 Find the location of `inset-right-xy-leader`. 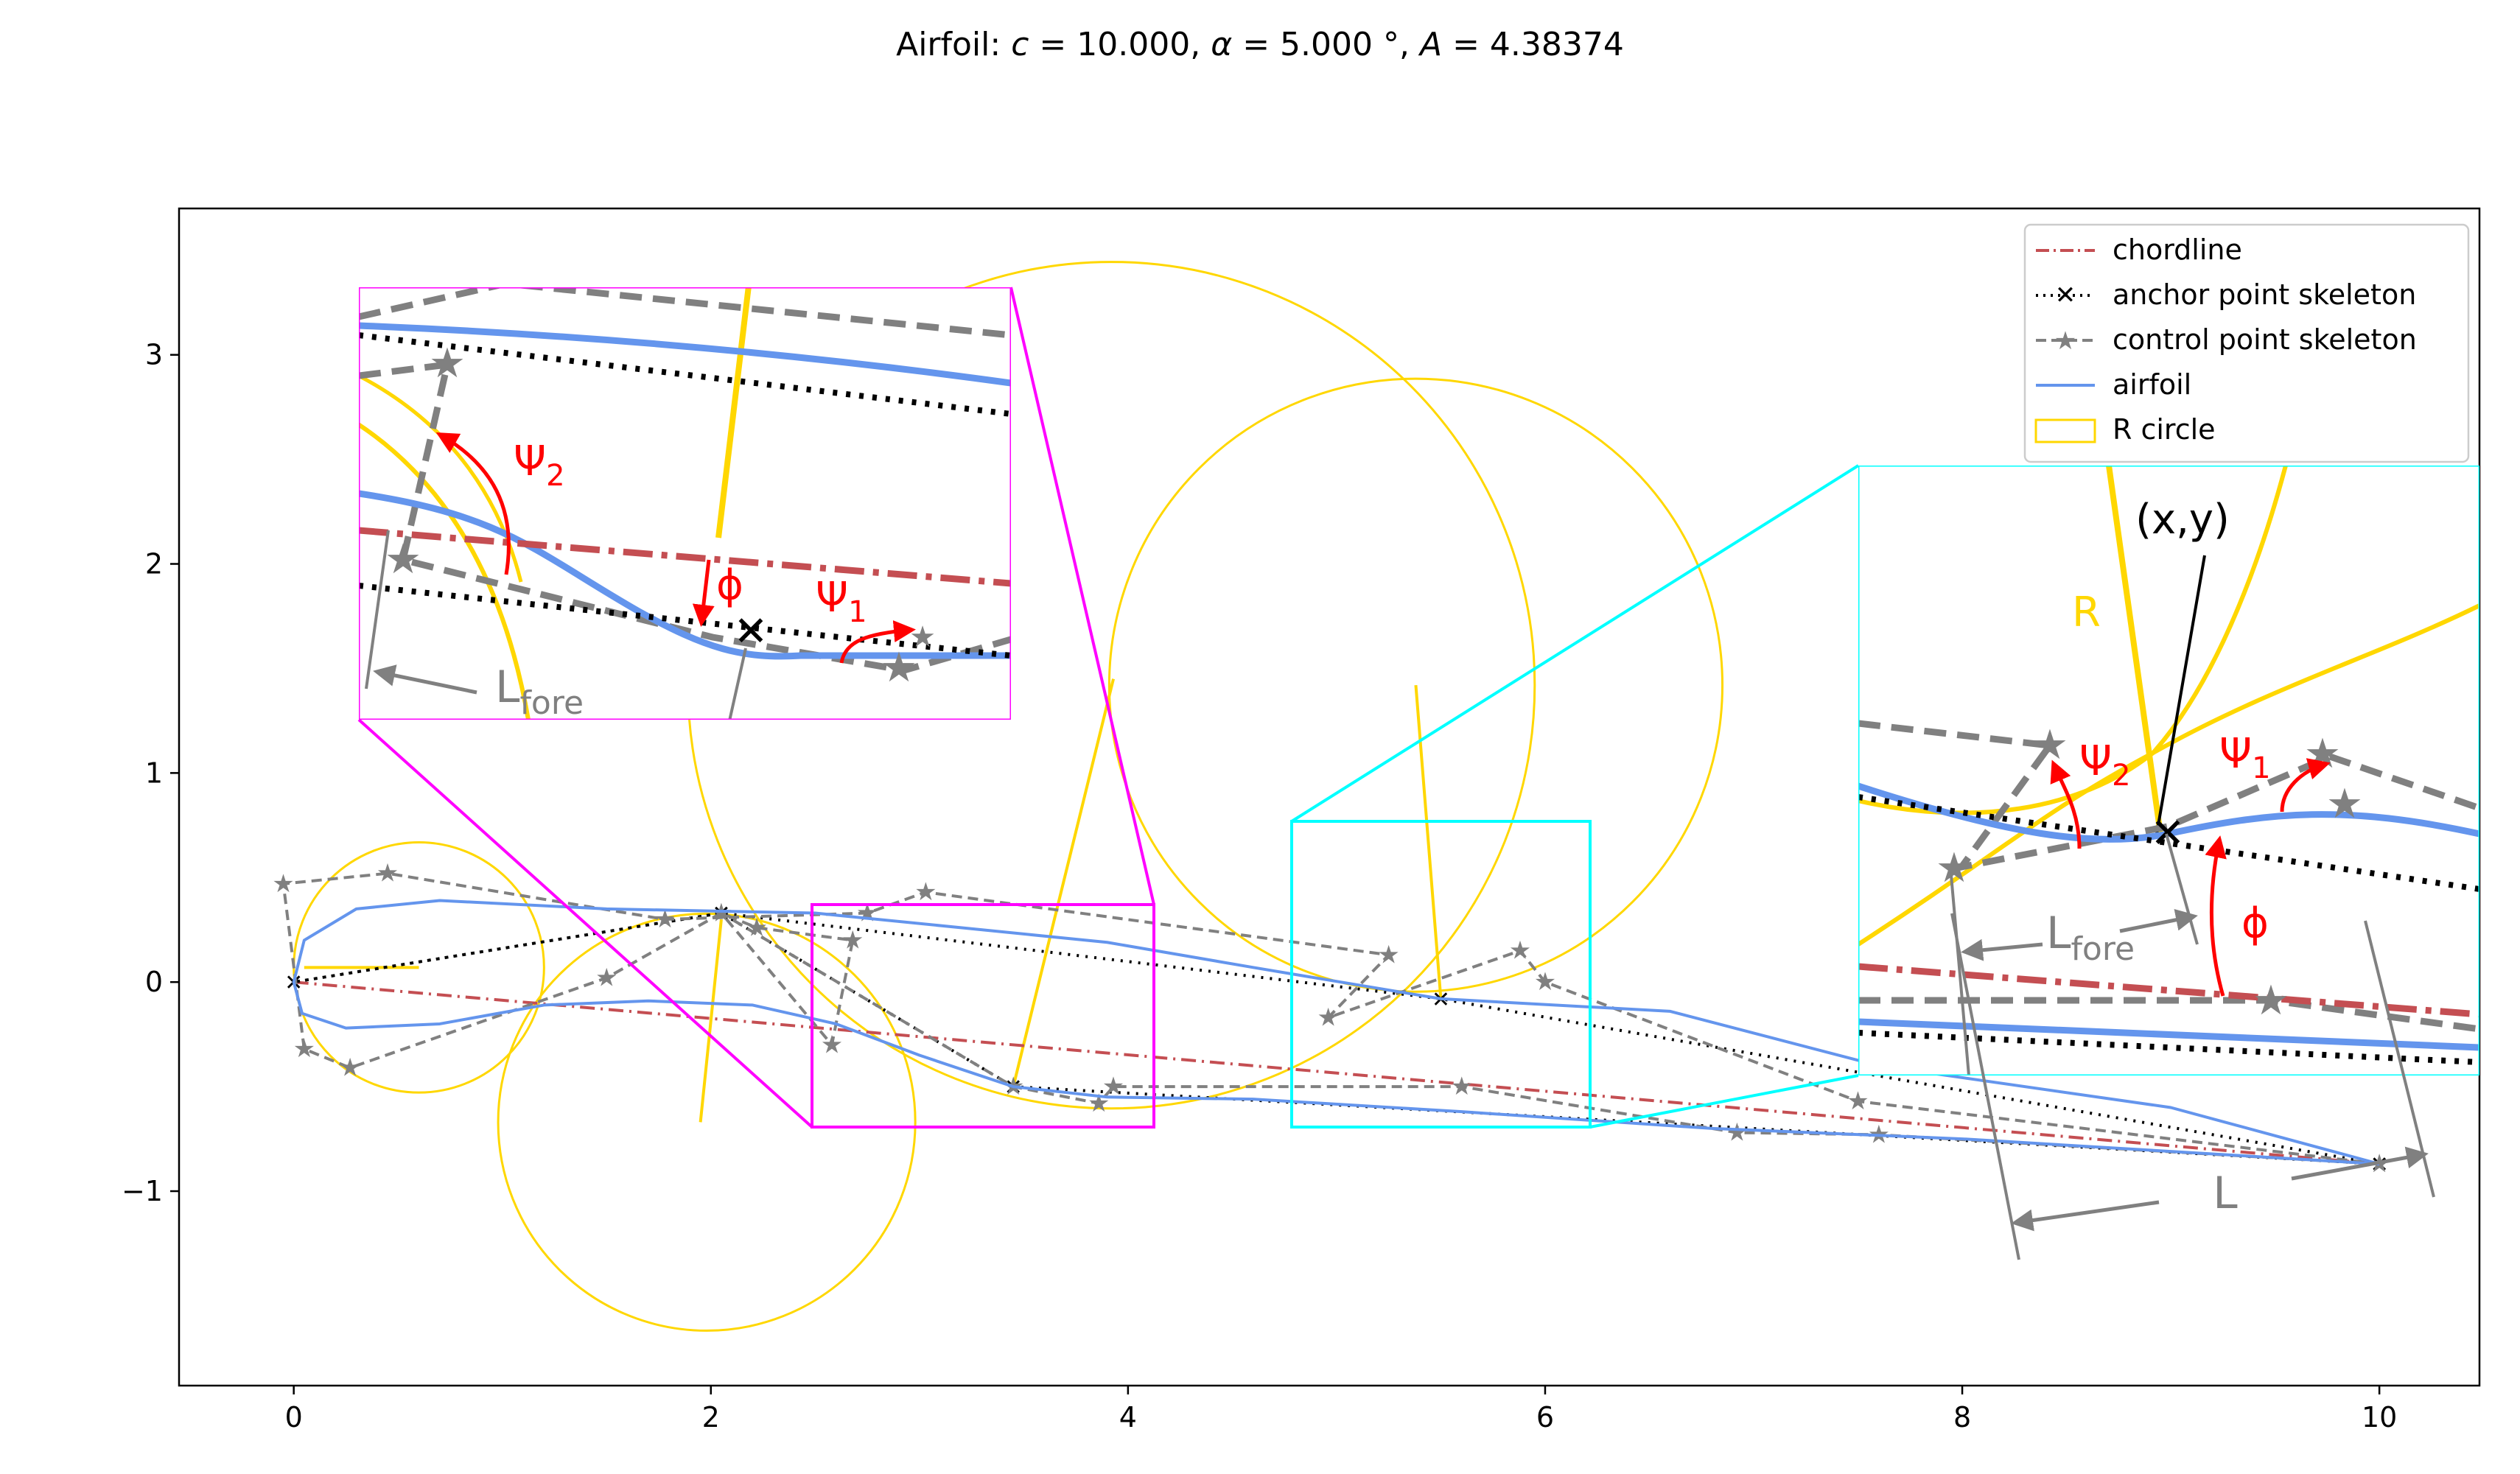

inset-right-xy-leader is located at coordinates (2180, 695).